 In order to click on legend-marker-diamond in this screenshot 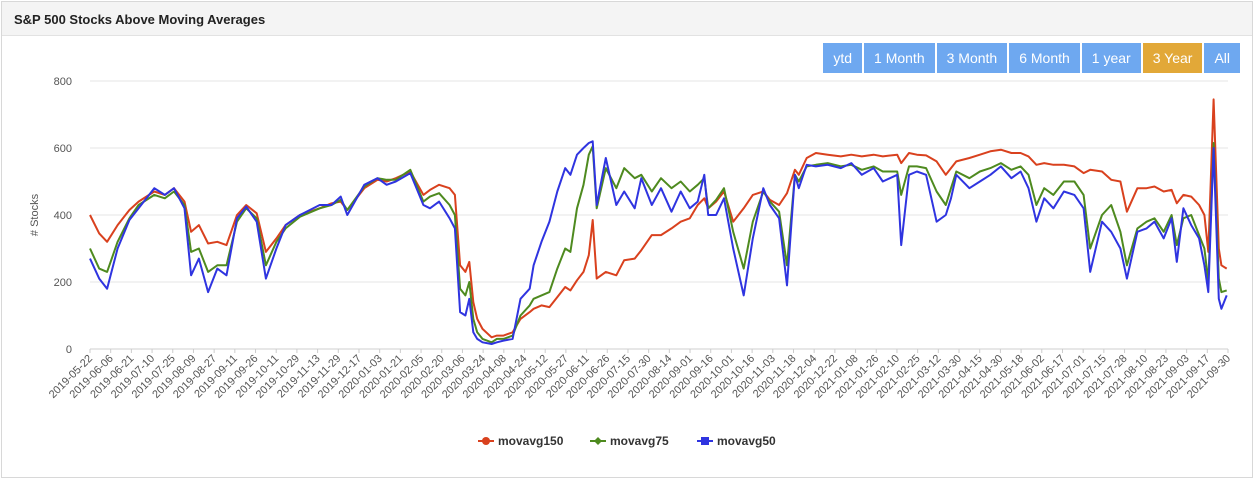, I will do `click(598, 441)`.